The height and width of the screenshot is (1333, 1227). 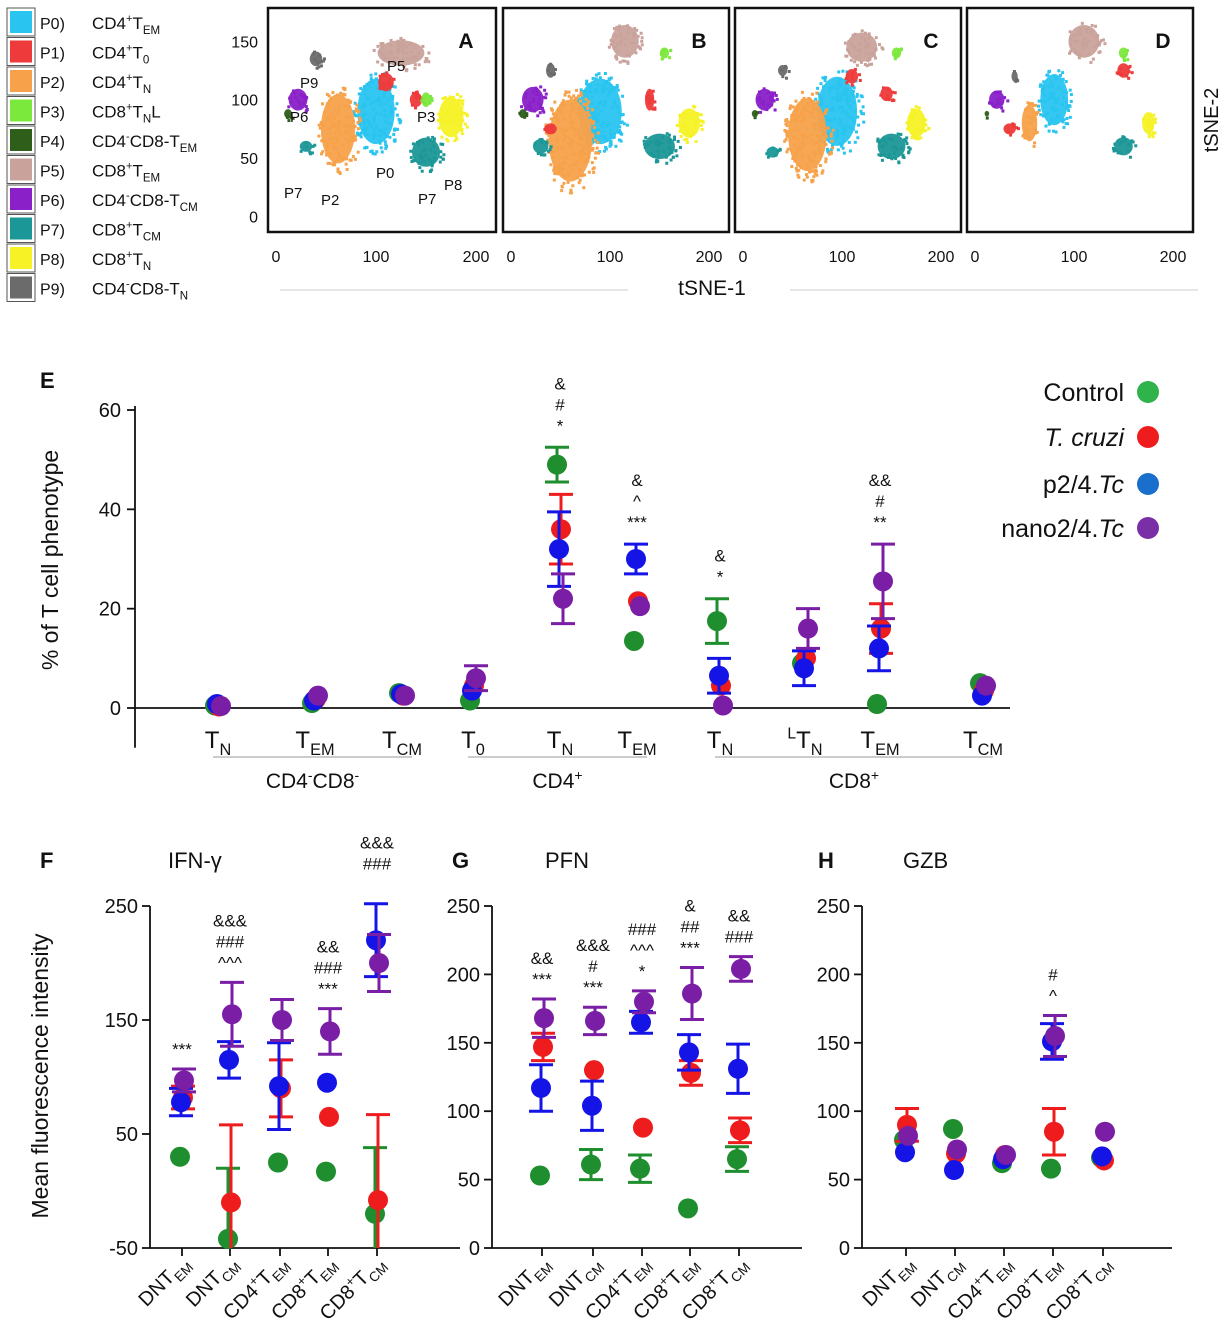 I want to click on tsne-cluster-label: P6, so click(x=299, y=117).